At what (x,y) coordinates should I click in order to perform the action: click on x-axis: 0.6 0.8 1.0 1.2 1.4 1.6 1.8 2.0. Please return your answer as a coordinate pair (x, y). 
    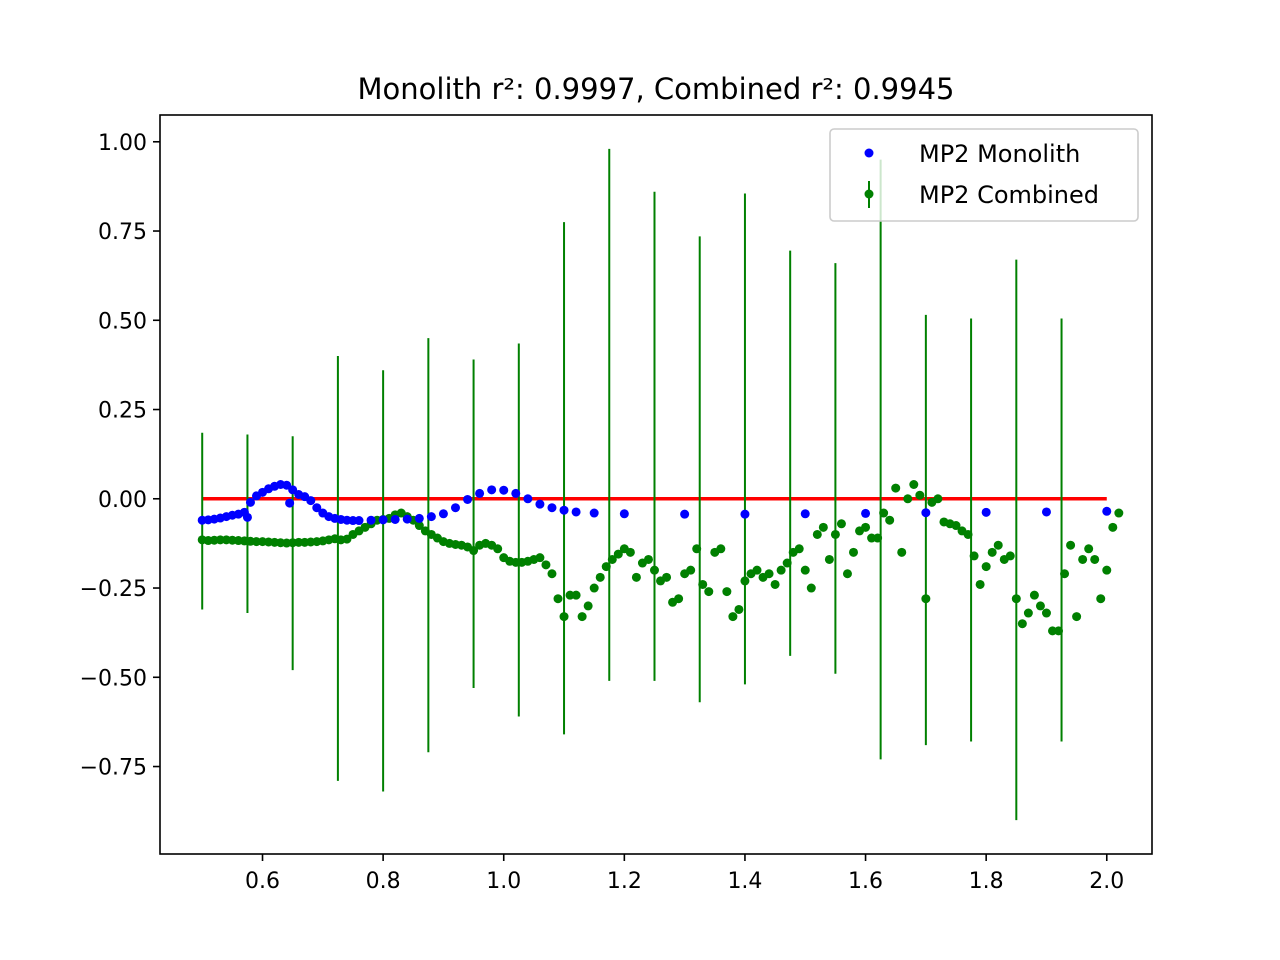
    Looking at the image, I should click on (684, 874).